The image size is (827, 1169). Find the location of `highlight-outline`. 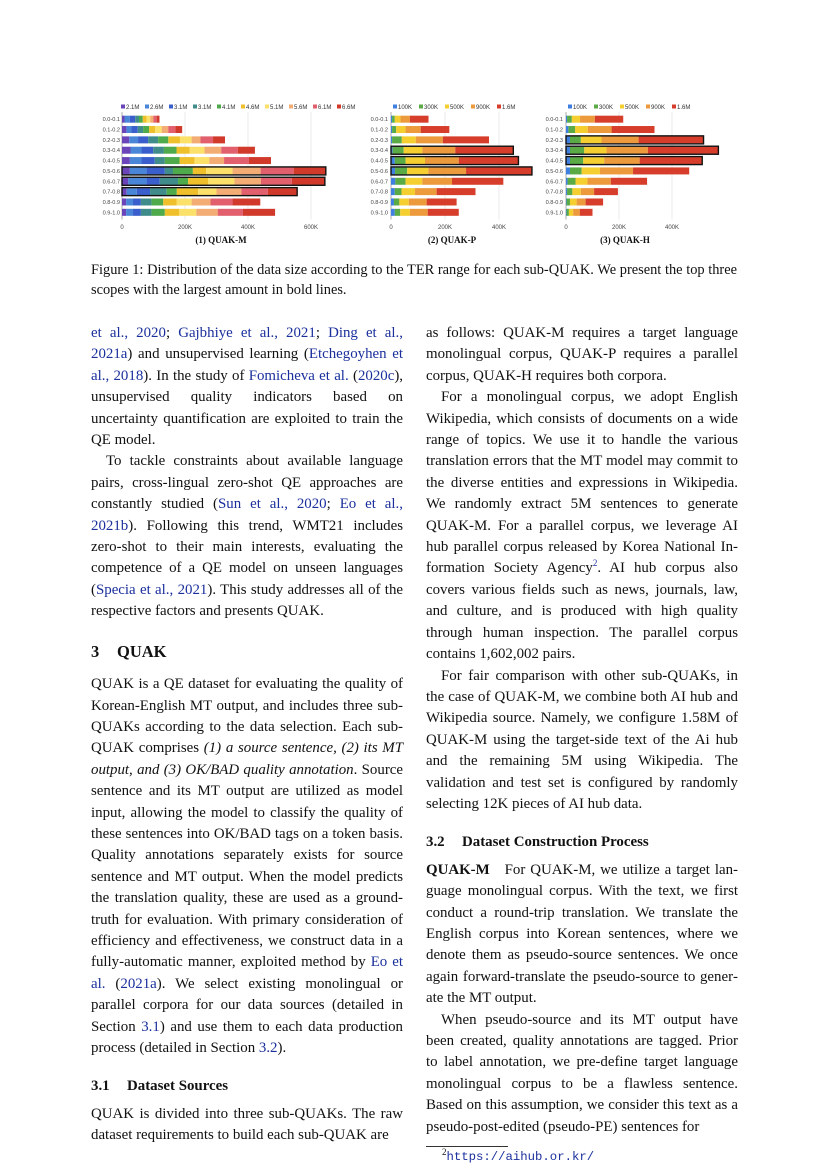

highlight-outline is located at coordinates (461, 171).